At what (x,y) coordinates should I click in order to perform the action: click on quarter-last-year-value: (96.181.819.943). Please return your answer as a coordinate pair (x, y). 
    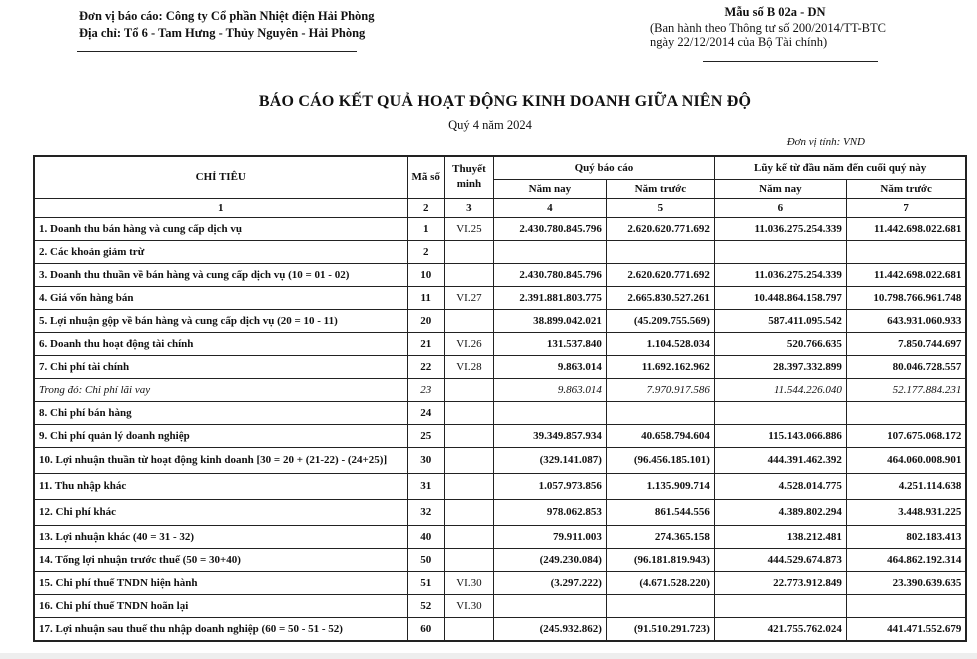
    Looking at the image, I should click on (660, 559).